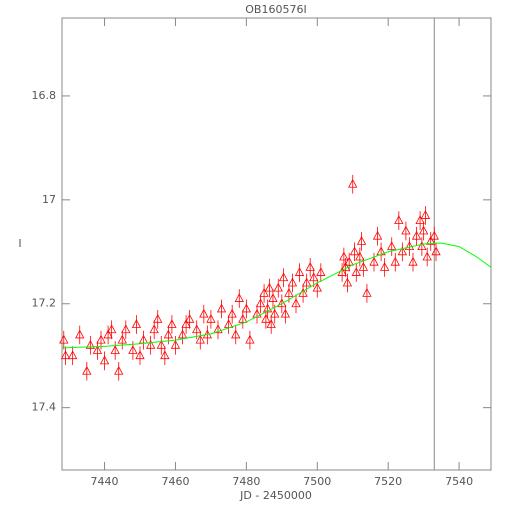 This screenshot has width=510, height=510. I want to click on x-axis-label: JD - 2450000, so click(275, 495).